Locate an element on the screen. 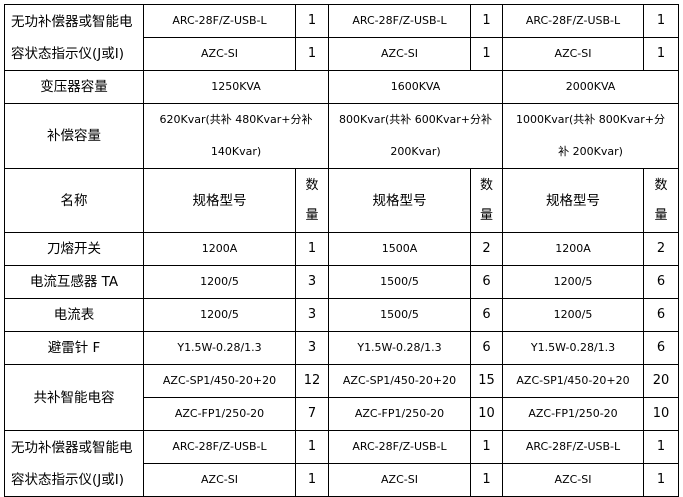 The height and width of the screenshot is (497, 683). item-row: 电流表 1200/5 3 1500/5 6 1200/5 6 is located at coordinates (342, 315).